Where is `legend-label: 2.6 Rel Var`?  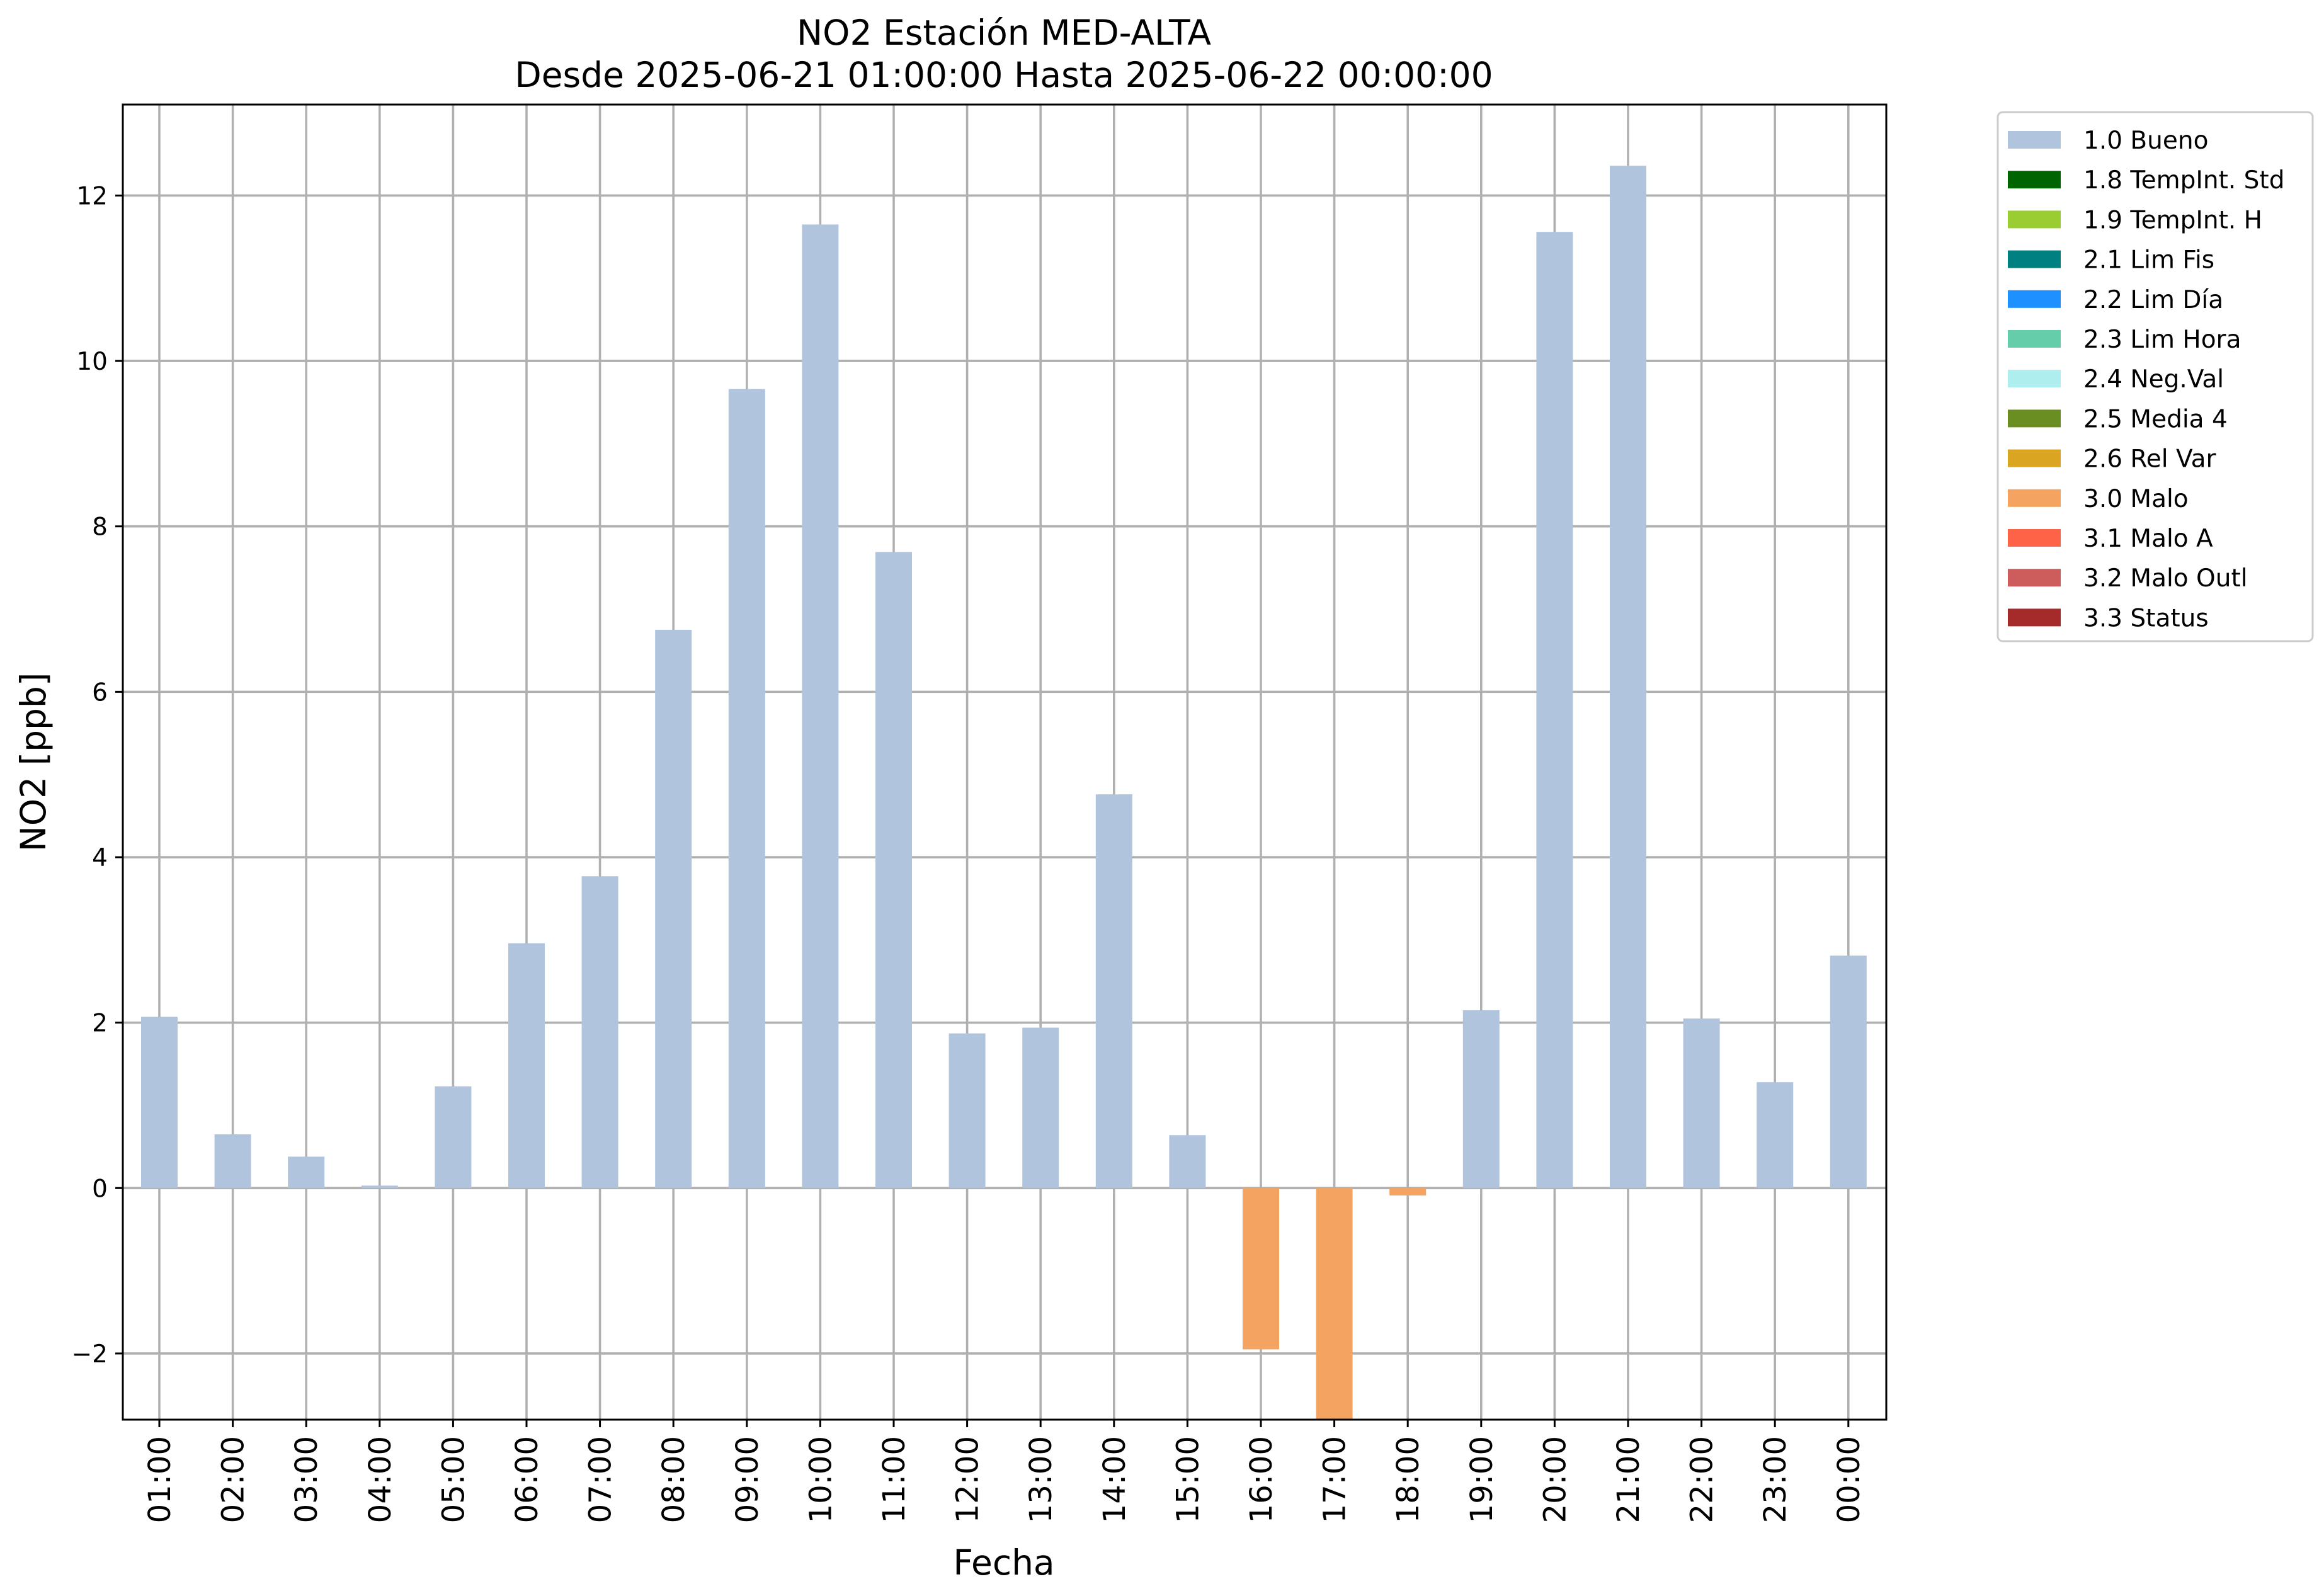 legend-label: 2.6 Rel Var is located at coordinates (2150, 459).